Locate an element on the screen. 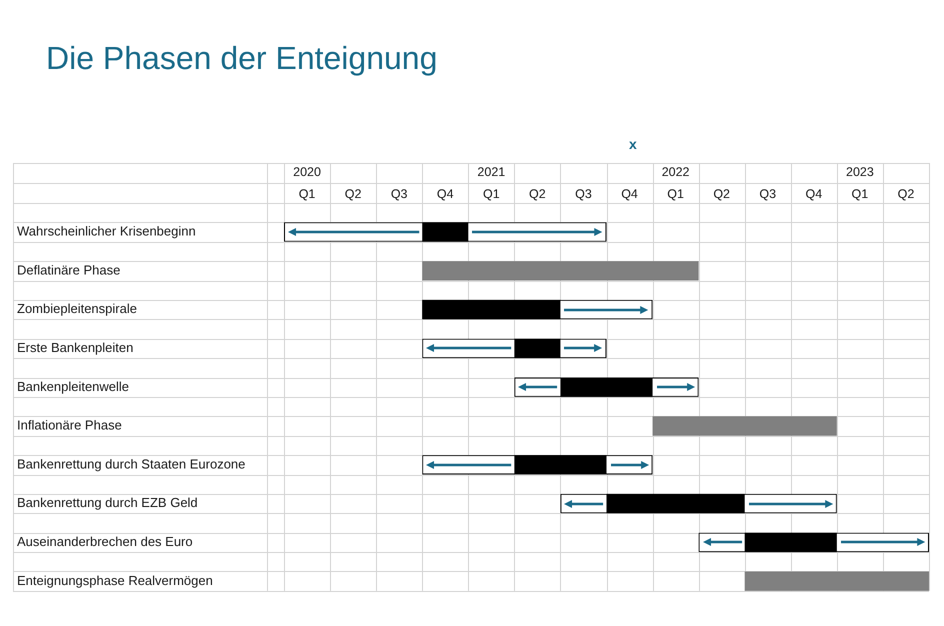 Image resolution: width=944 pixels, height=626 pixels. y-tick-label: Inflationäre Phase is located at coordinates (69, 425).